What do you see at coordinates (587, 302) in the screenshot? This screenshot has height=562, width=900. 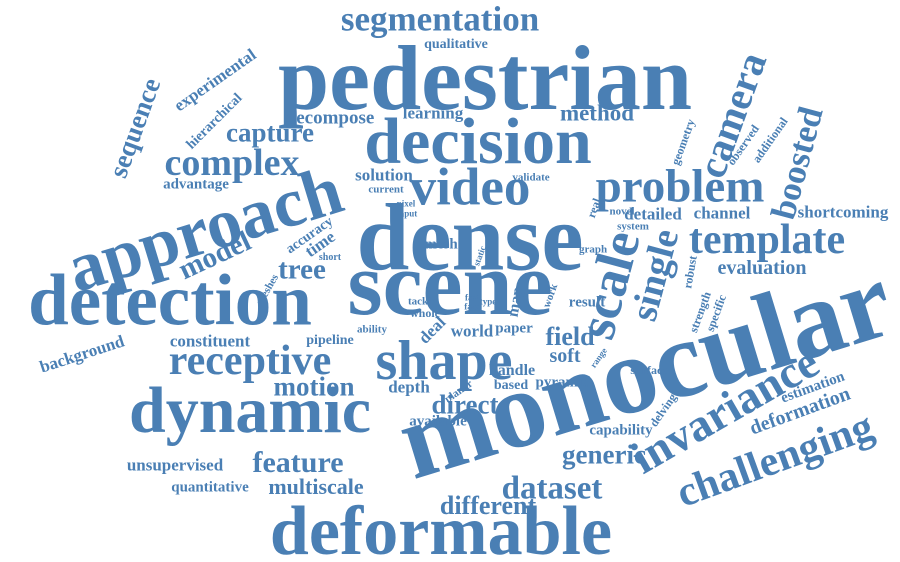 I see `word-result: result` at bounding box center [587, 302].